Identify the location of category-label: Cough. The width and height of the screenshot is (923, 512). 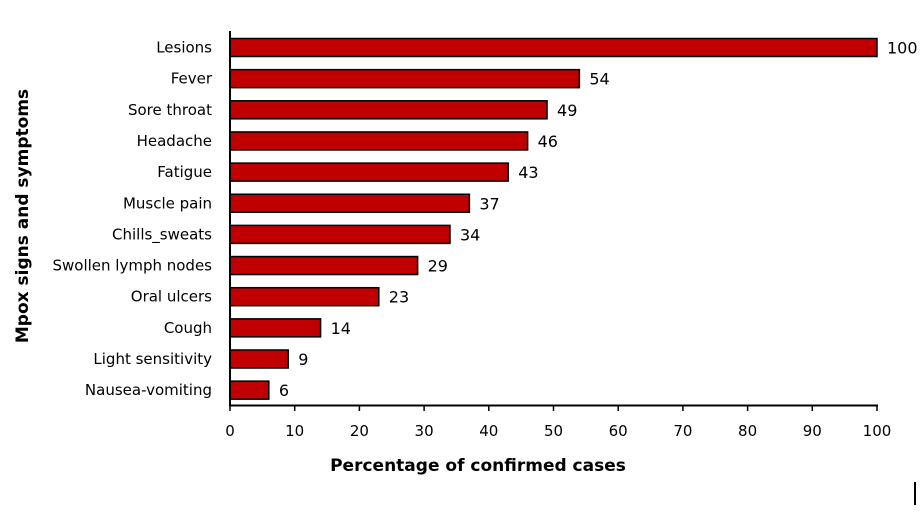
(188, 328).